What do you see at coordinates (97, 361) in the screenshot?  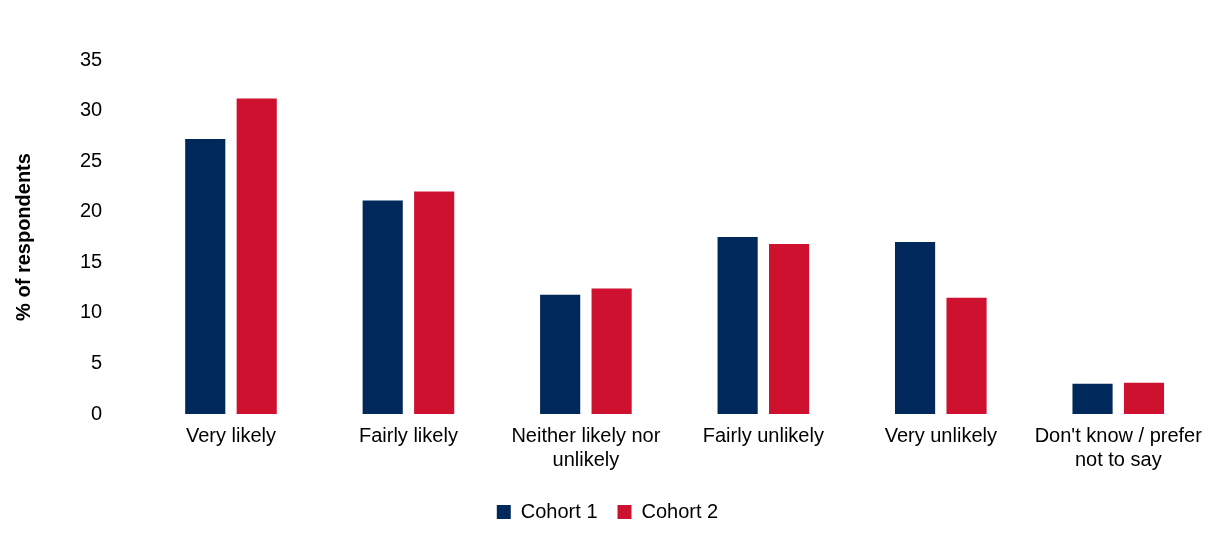 I see `y-tick-label: 5` at bounding box center [97, 361].